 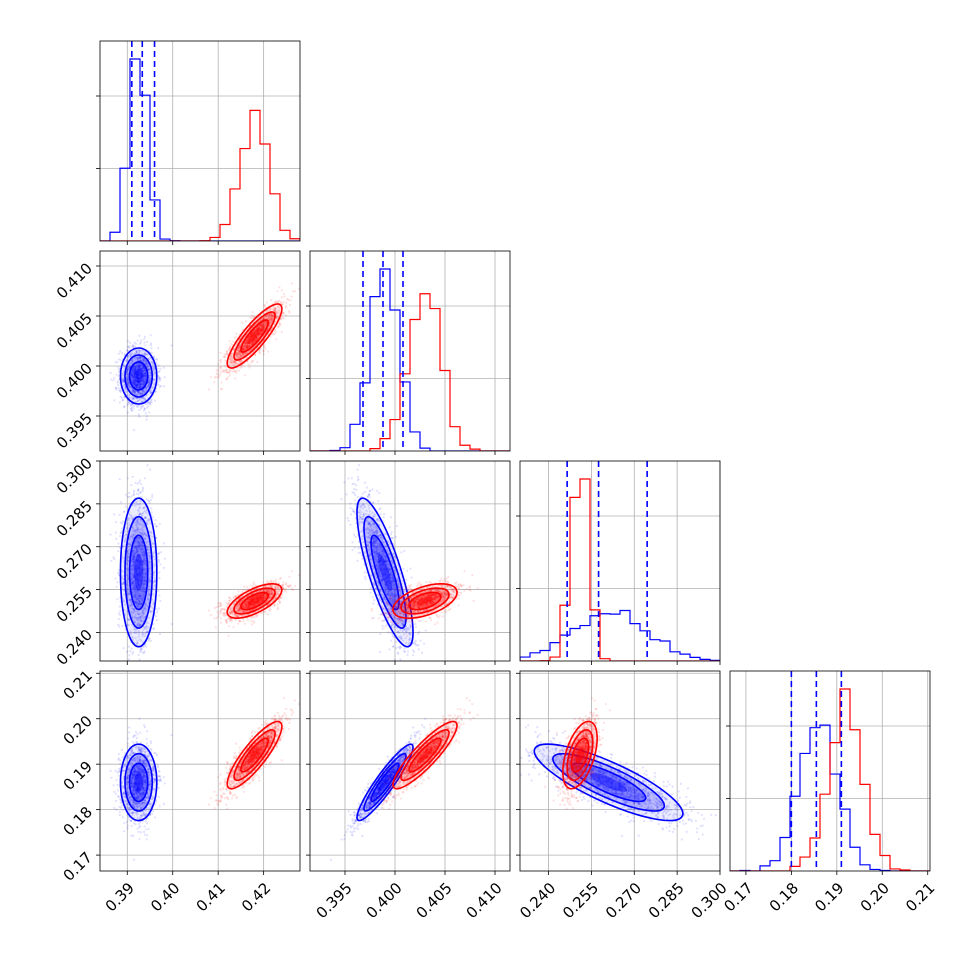 What do you see at coordinates (200, 141) in the screenshot?
I see `histogram-bars` at bounding box center [200, 141].